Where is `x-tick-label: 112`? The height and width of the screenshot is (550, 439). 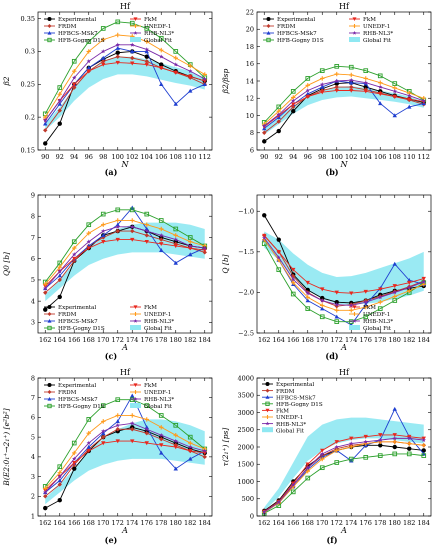
x-tick-label: 112 is located at coordinates (424, 157).